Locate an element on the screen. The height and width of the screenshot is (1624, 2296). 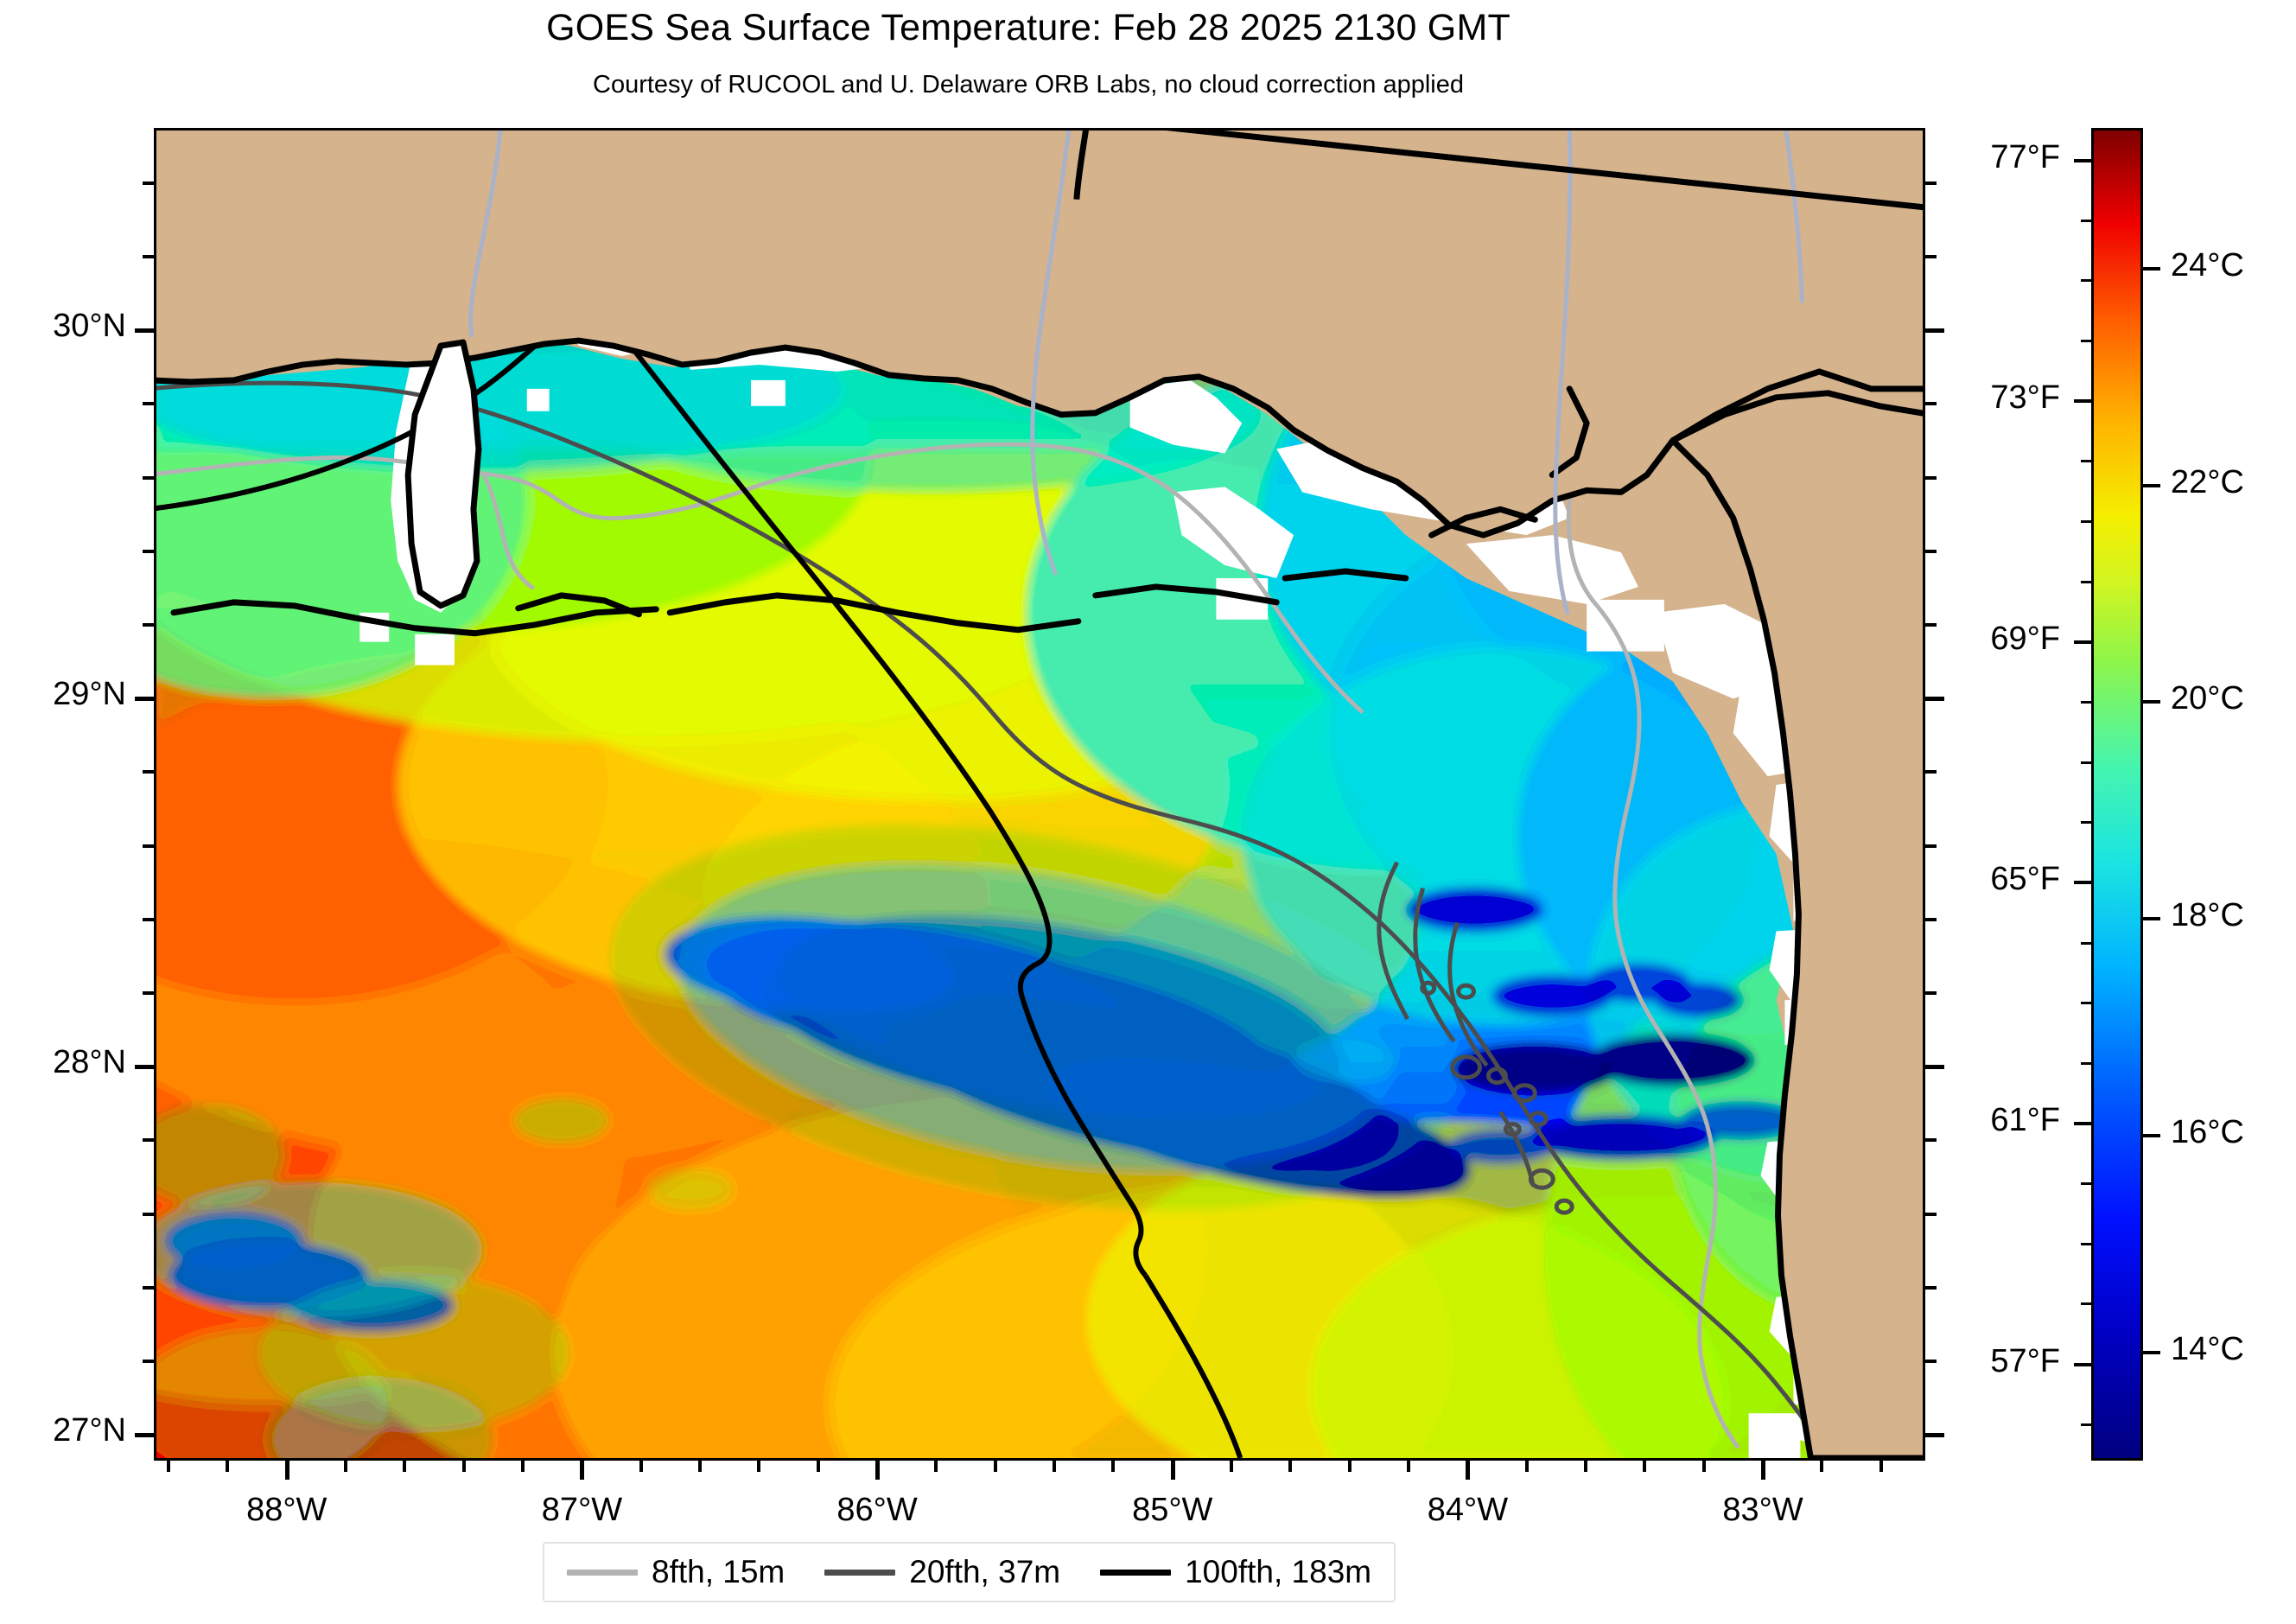
legend-item: 8fth, 15m is located at coordinates (676, 1572).